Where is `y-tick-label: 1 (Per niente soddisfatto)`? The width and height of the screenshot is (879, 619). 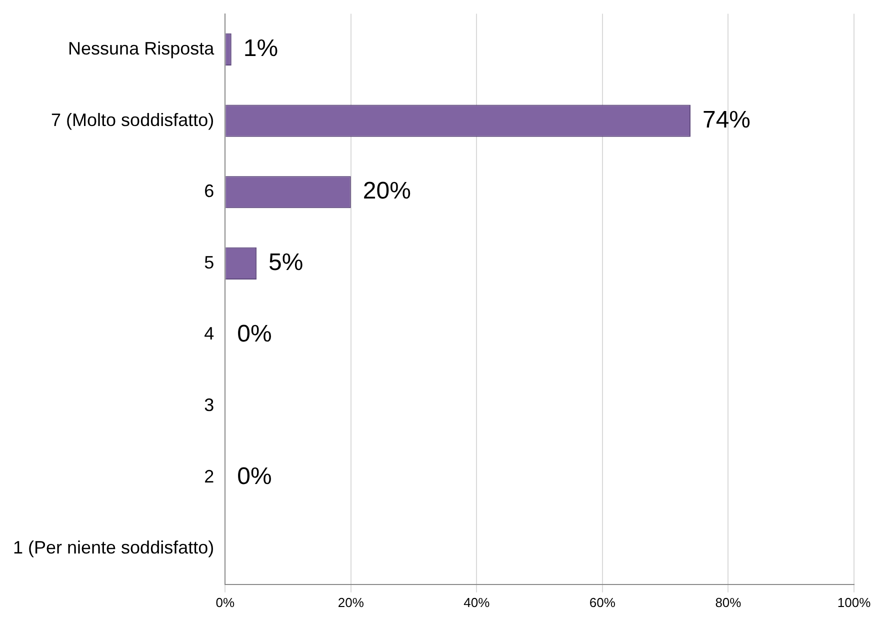 y-tick-label: 1 (Per niente soddisfatto) is located at coordinates (113, 548).